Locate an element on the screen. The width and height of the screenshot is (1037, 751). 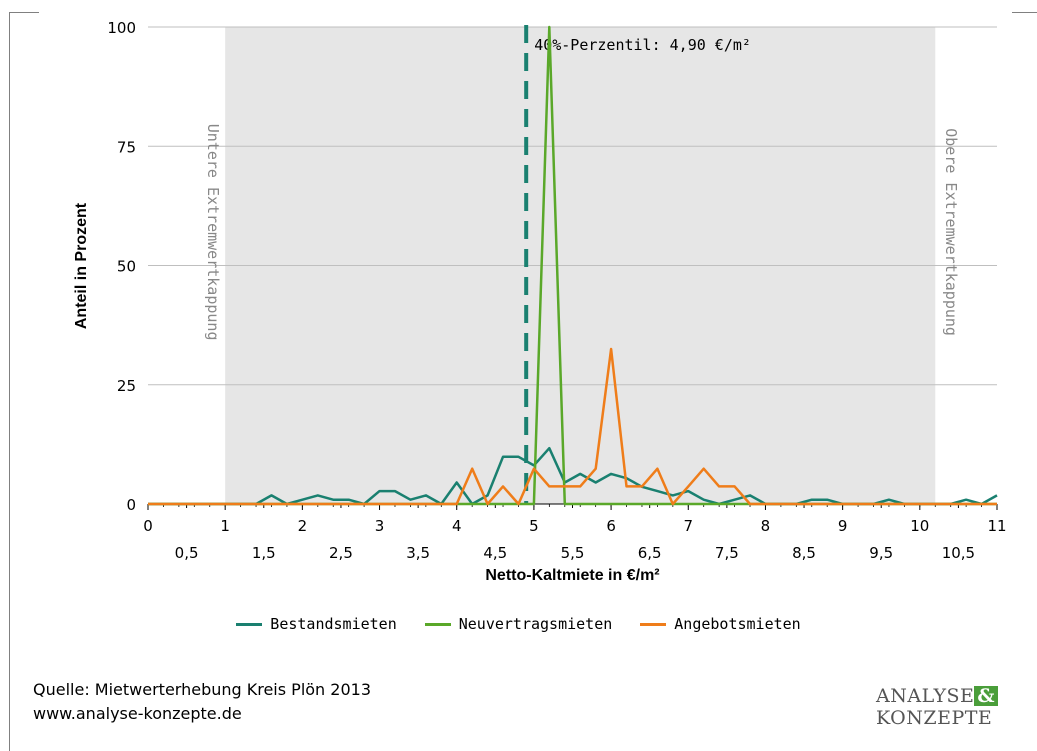
x-minor-tick-label: 0,5 is located at coordinates (187, 553).